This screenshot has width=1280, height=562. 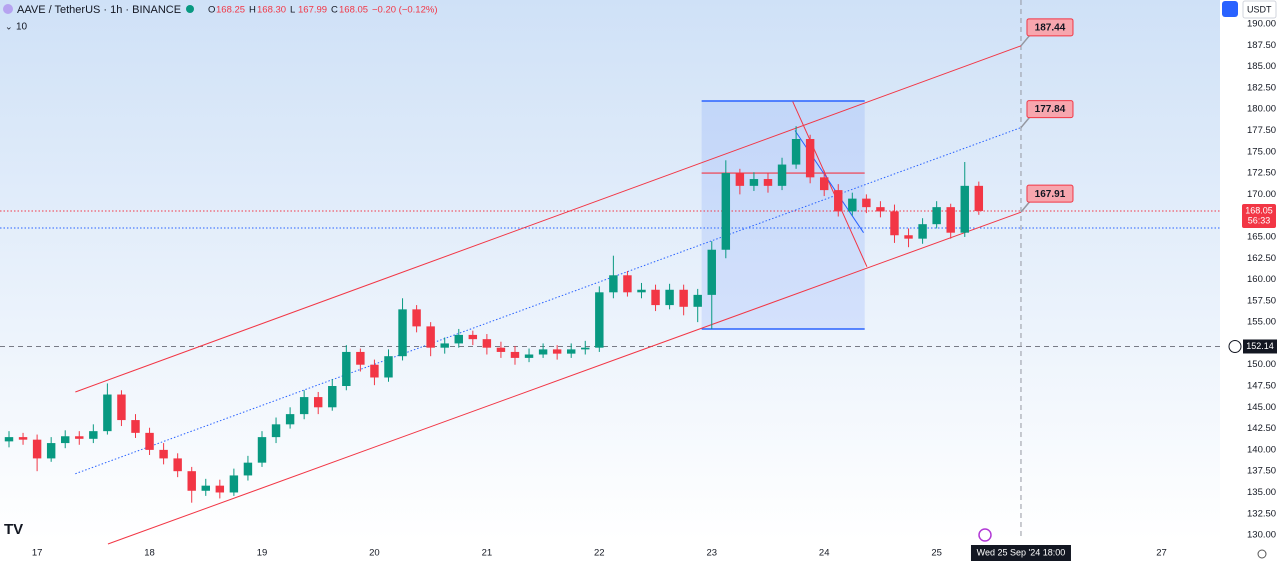 What do you see at coordinates (1261, 236) in the screenshot?
I see `y-tick-label: 165.00` at bounding box center [1261, 236].